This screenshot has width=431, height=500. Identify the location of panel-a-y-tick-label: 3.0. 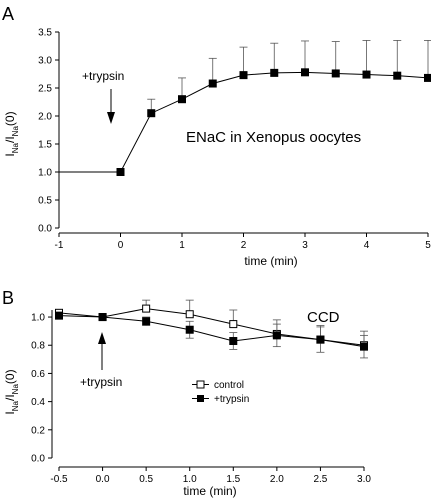
(45, 61).